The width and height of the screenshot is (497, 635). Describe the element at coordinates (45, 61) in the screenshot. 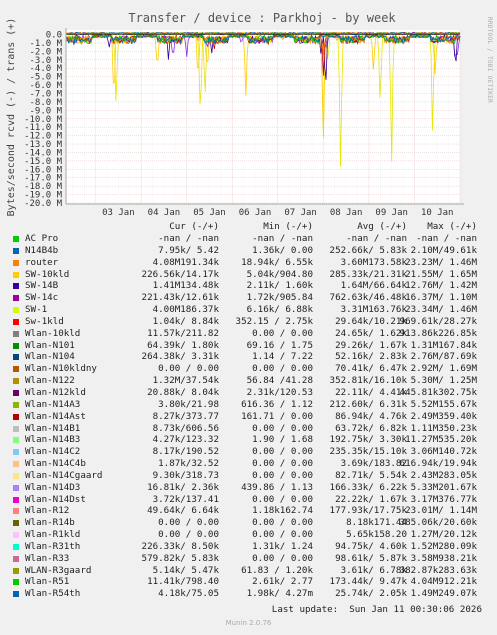

I see `y-tick-label: -3.0 M` at that location.